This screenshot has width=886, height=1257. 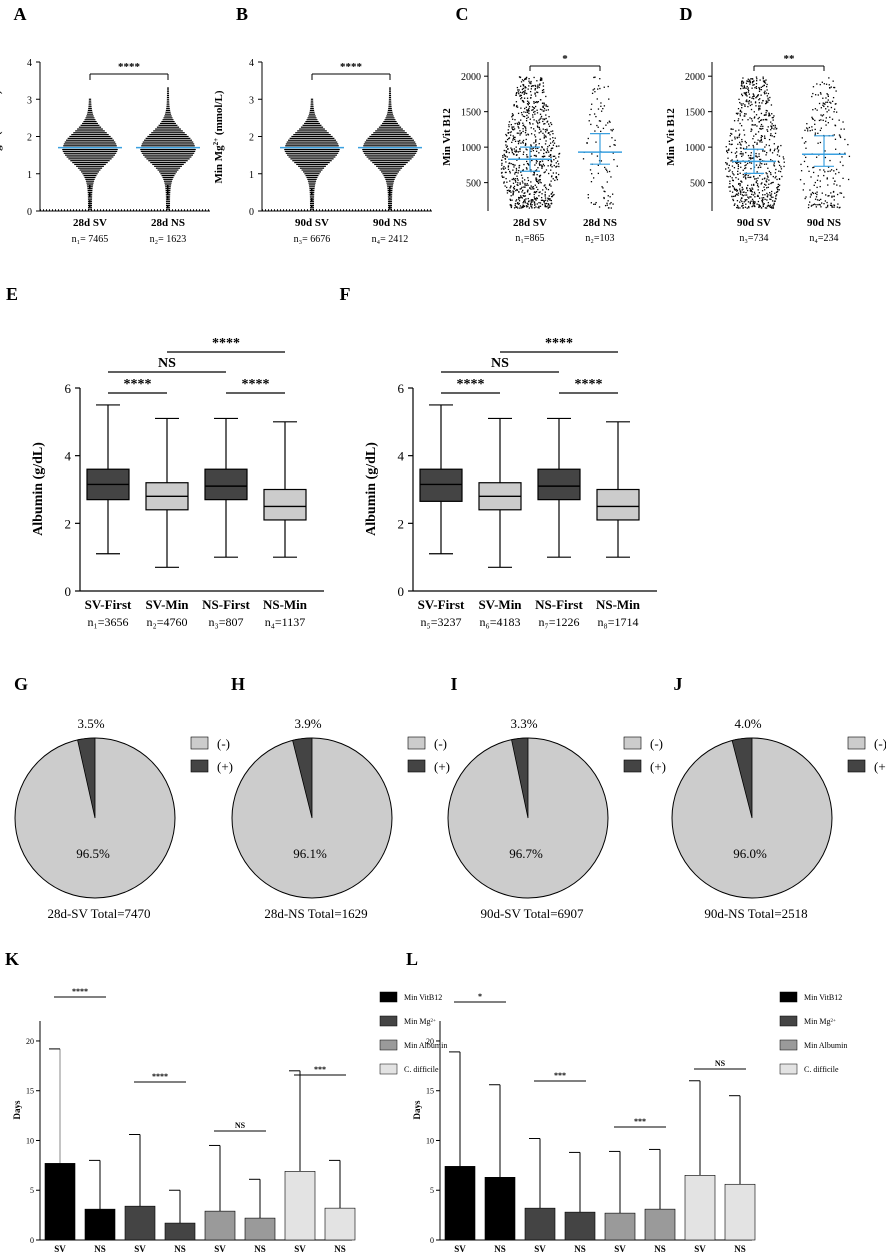 I want to click on legend-label: Min Albumin, so click(x=825, y=1045).